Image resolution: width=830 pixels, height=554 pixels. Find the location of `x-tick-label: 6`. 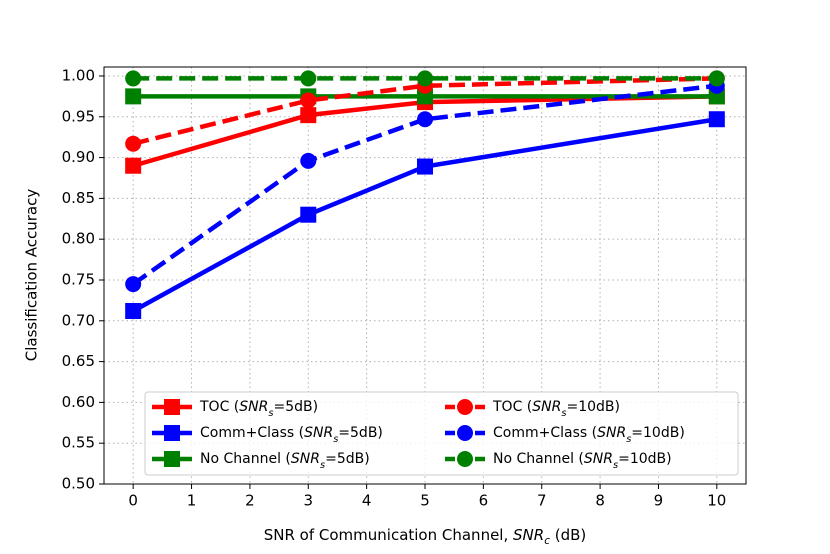

x-tick-label: 6 is located at coordinates (484, 501).